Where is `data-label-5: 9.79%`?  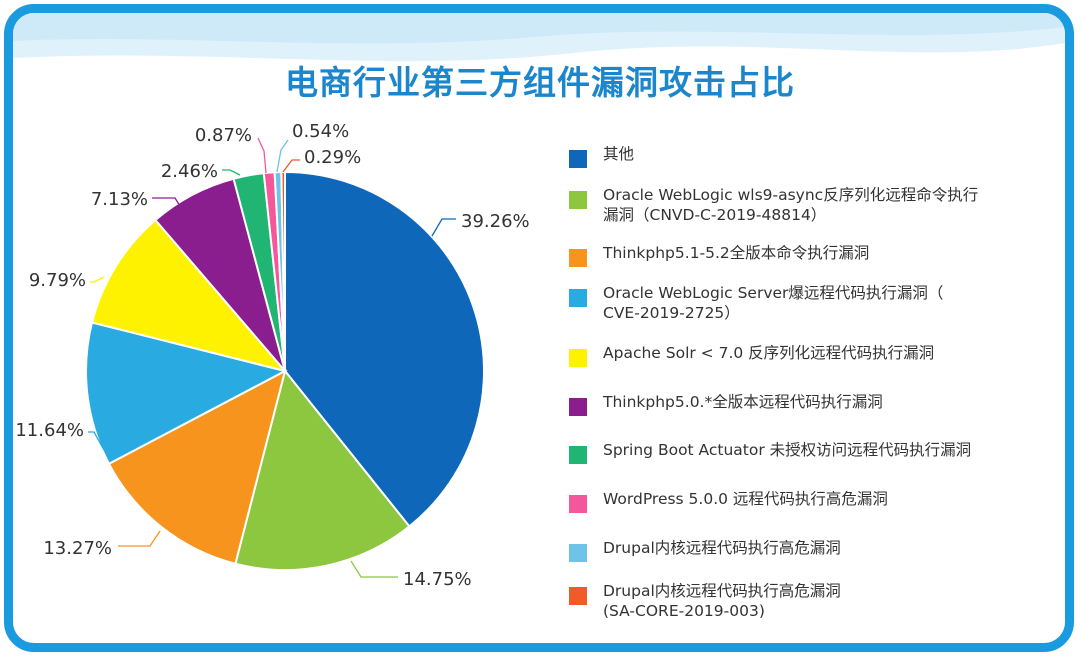
data-label-5: 9.79% is located at coordinates (57, 280).